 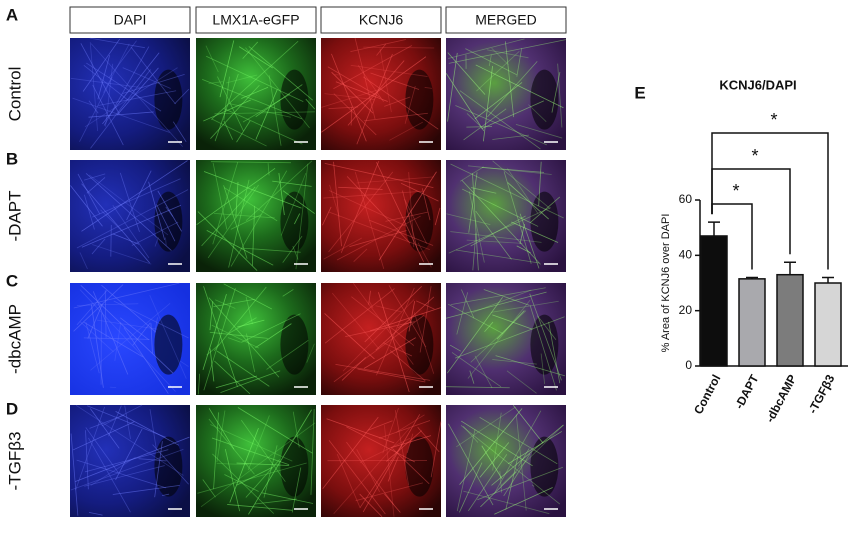 What do you see at coordinates (14, 216) in the screenshot?
I see `row-label: -DAPT` at bounding box center [14, 216].